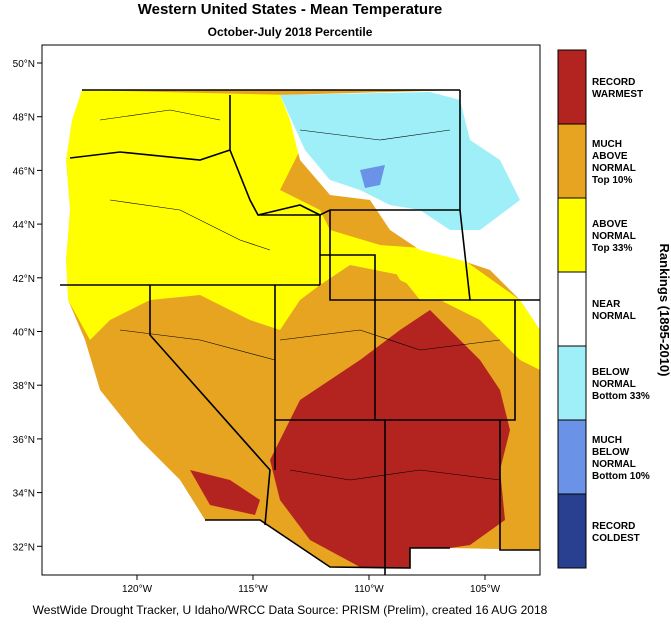 The height and width of the screenshot is (626, 671). Describe the element at coordinates (612, 180) in the screenshot. I see `legend-label: Top 10%` at that location.